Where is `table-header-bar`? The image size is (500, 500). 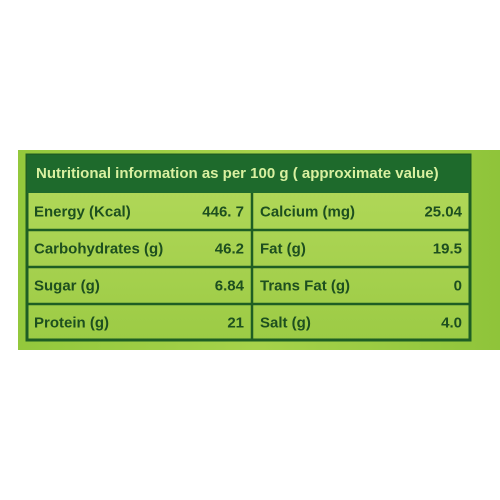 table-header-bar is located at coordinates (248, 174).